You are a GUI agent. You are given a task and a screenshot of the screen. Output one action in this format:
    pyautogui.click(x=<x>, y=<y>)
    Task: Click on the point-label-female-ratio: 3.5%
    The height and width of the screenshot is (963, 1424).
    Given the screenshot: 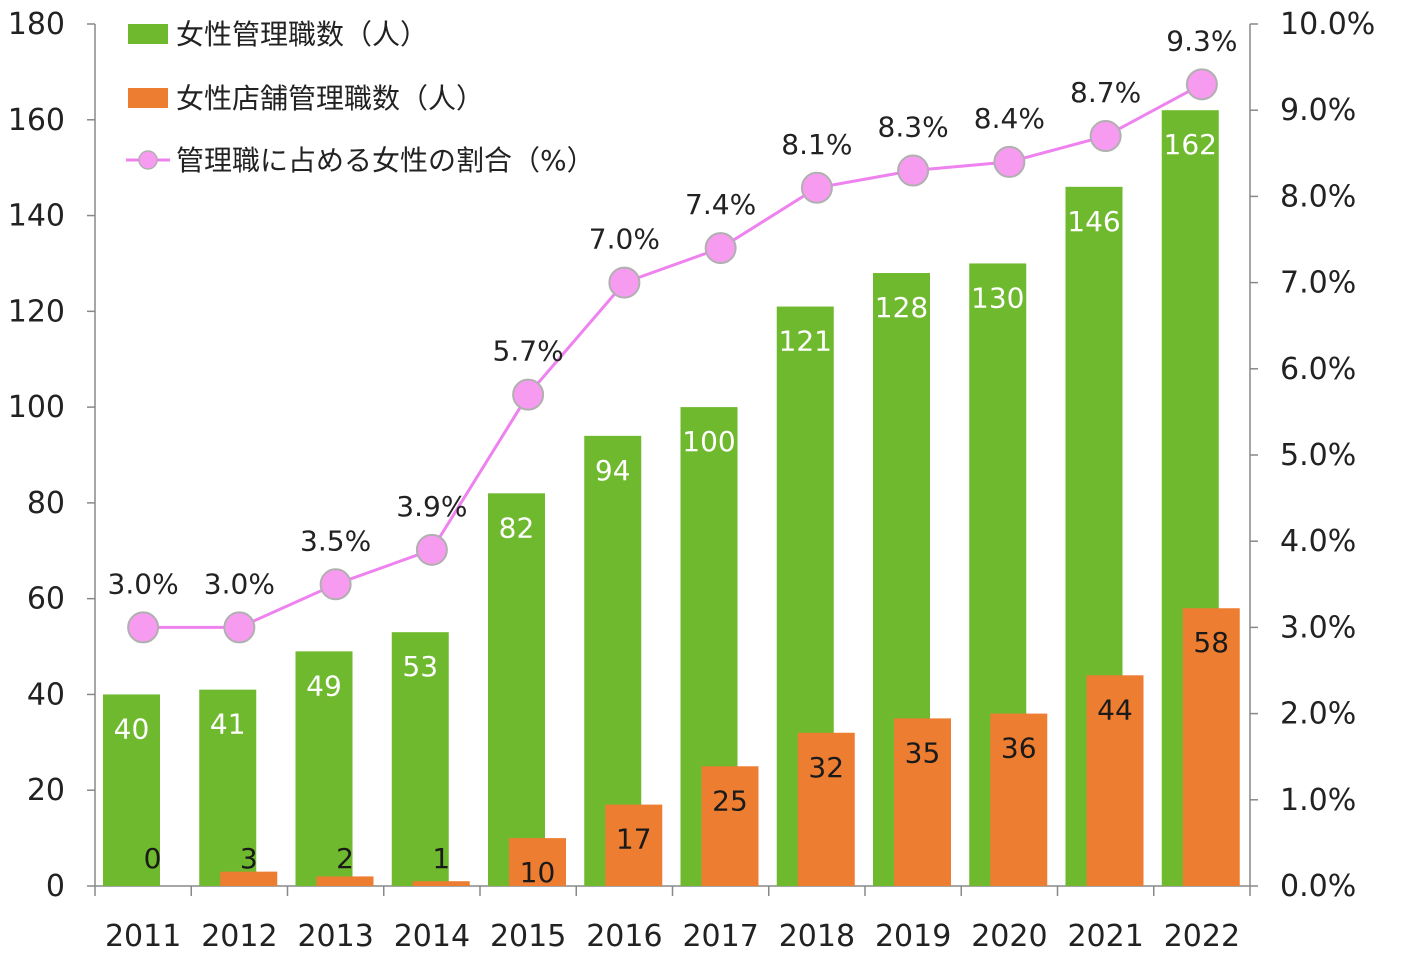 What is the action you would take?
    pyautogui.click(x=335, y=540)
    